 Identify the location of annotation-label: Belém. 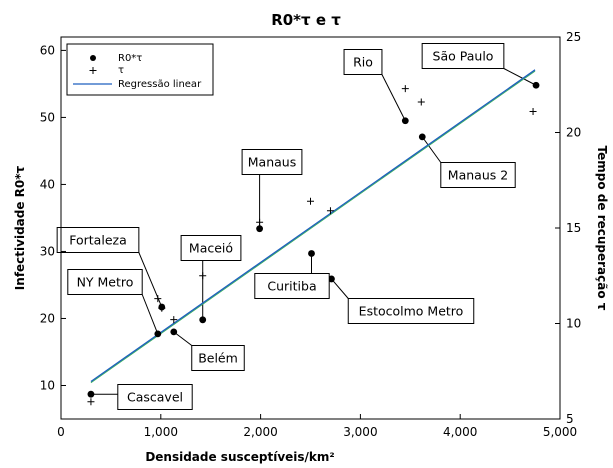
(218, 358).